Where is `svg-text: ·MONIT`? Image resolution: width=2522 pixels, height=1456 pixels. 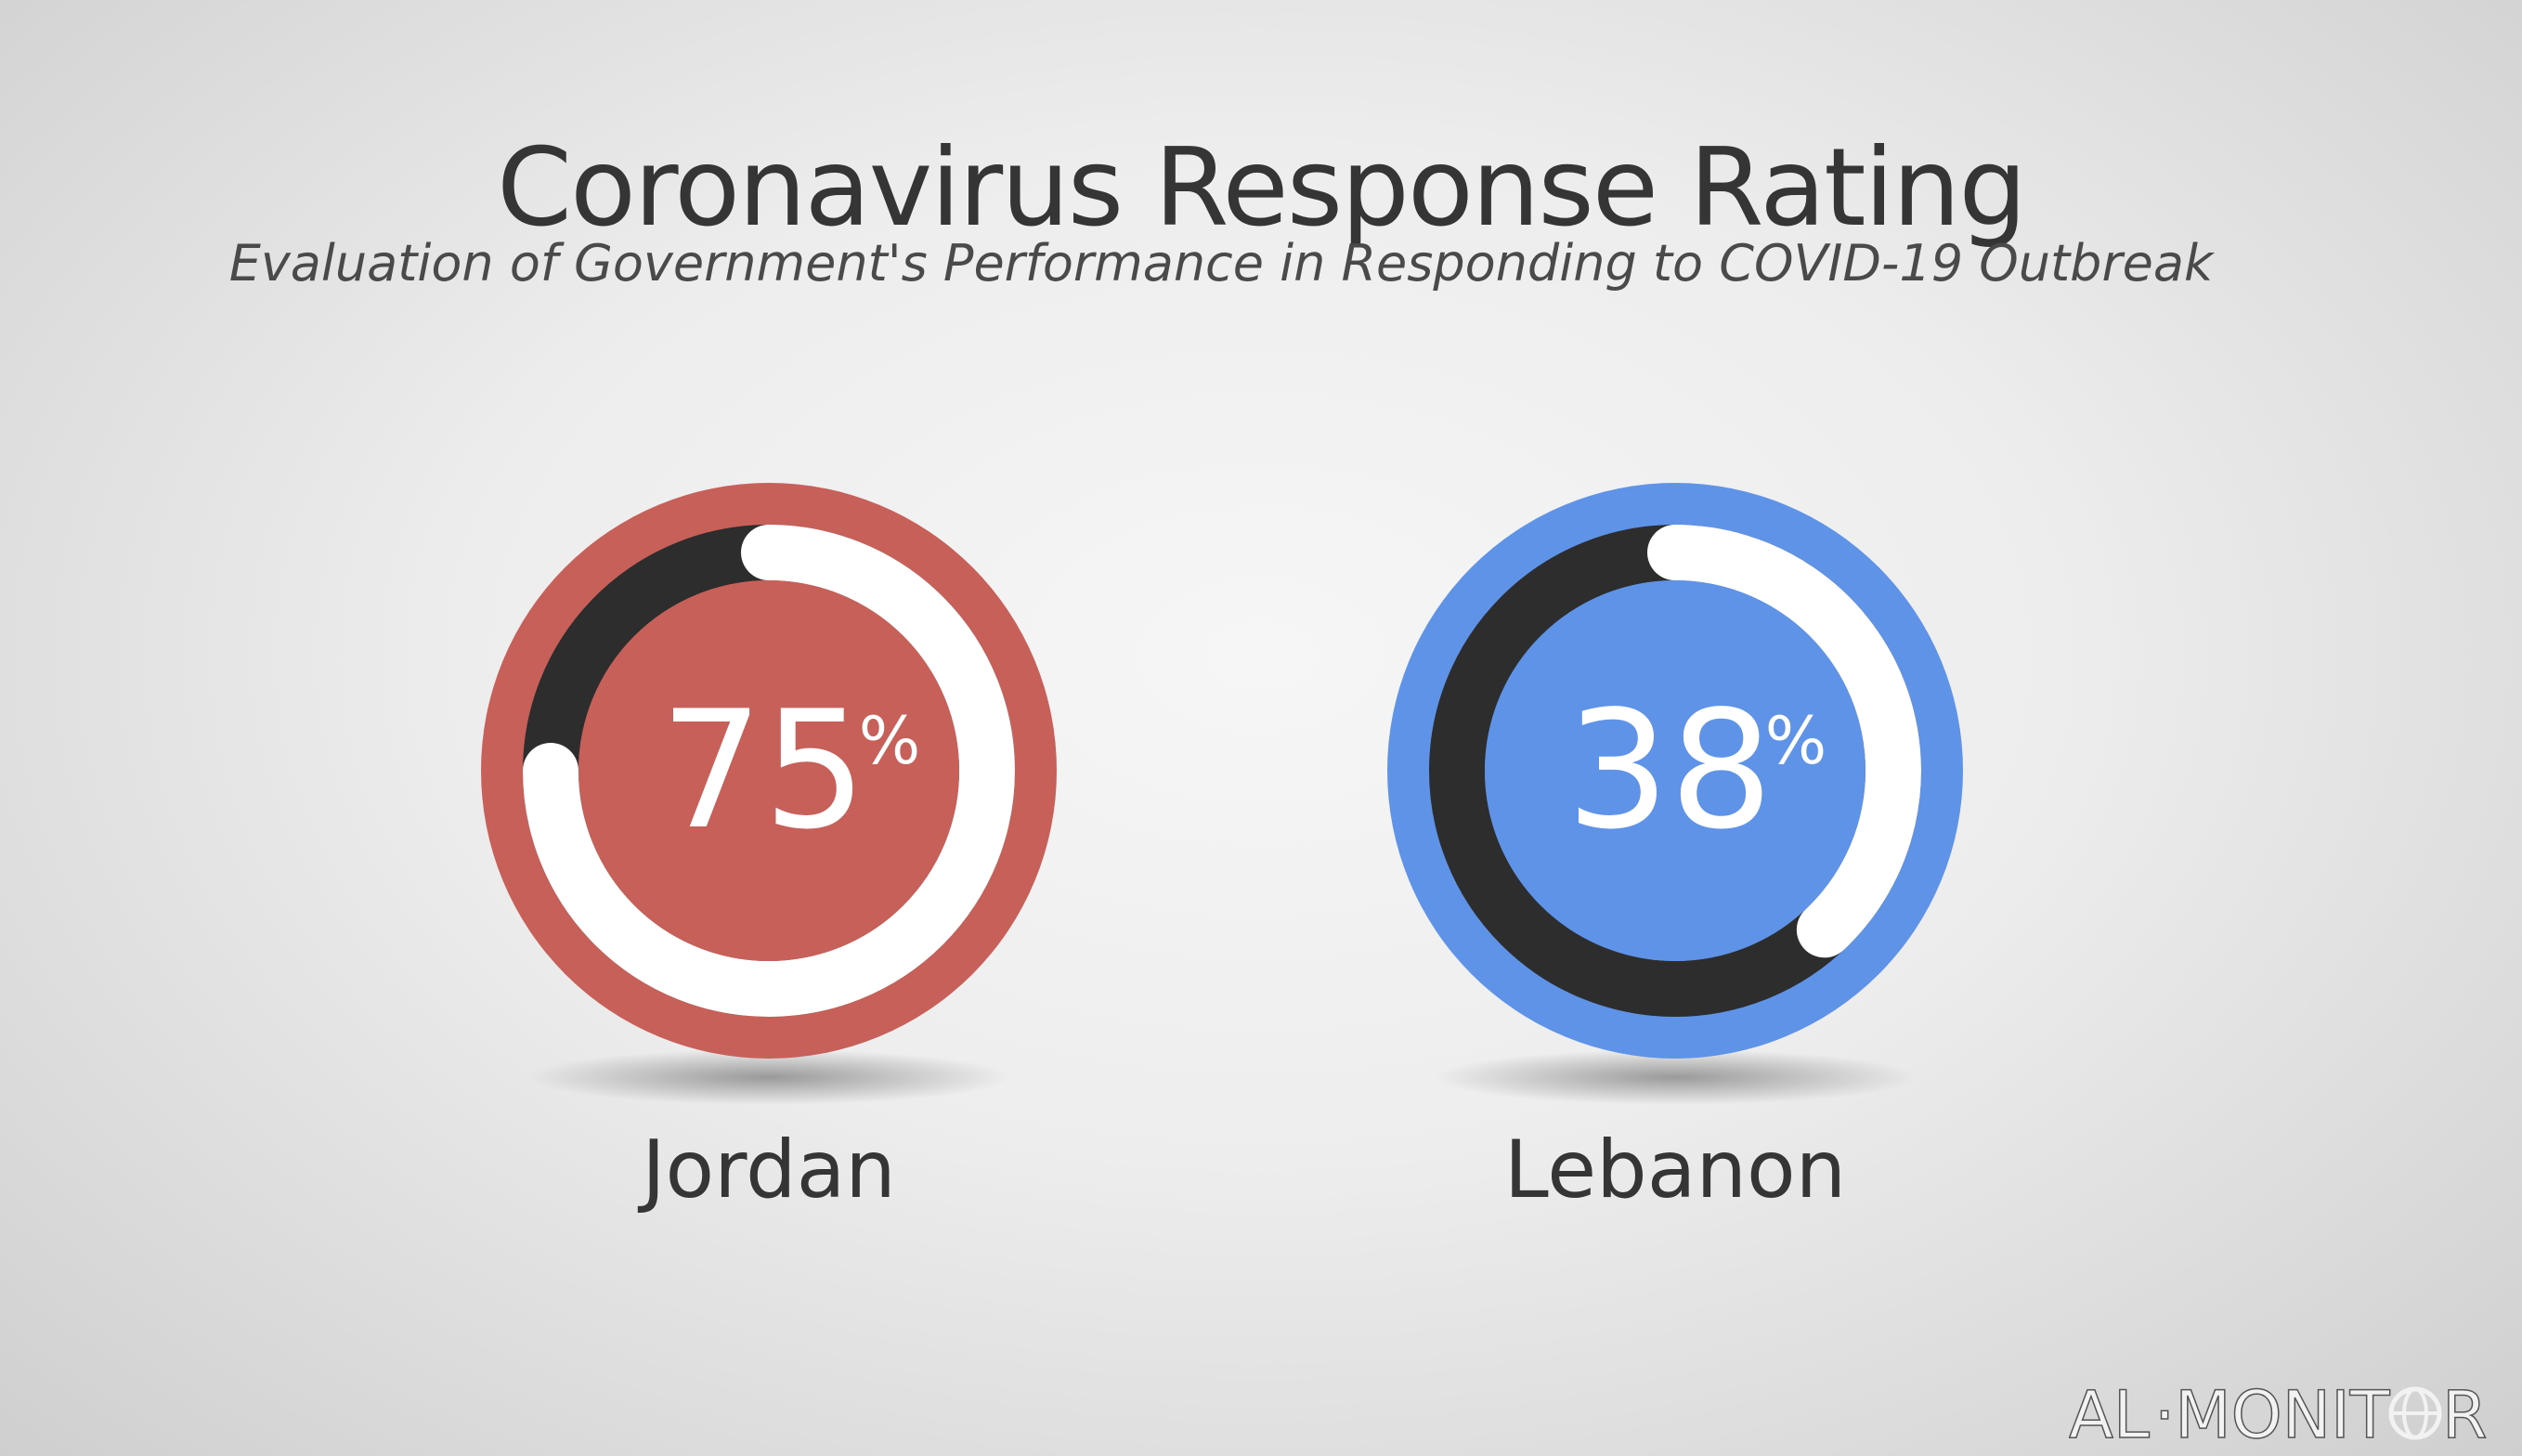 svg-text: ·MONIT is located at coordinates (2272, 1413).